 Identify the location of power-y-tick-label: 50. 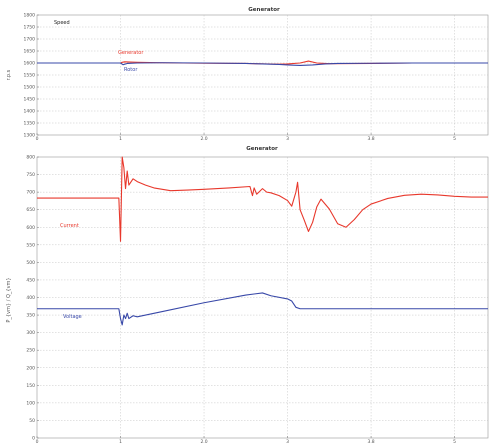
(32, 421).